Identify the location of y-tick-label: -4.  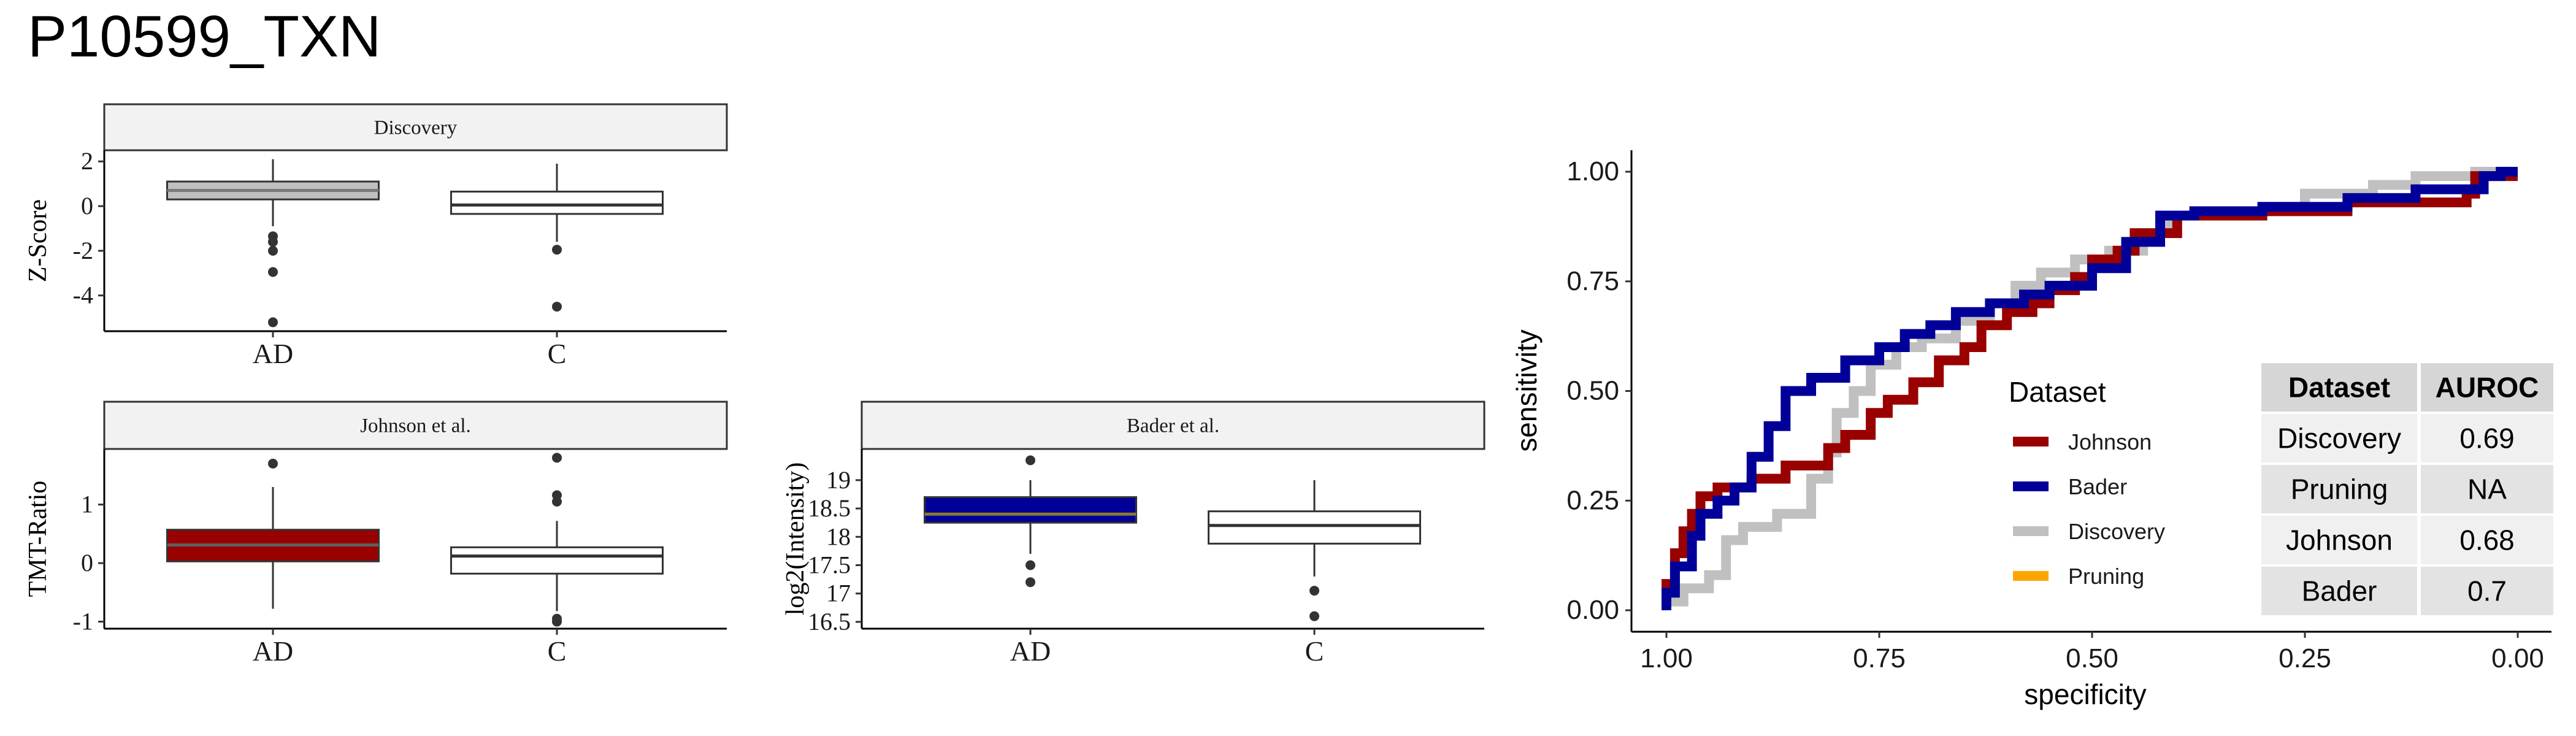
(83, 295).